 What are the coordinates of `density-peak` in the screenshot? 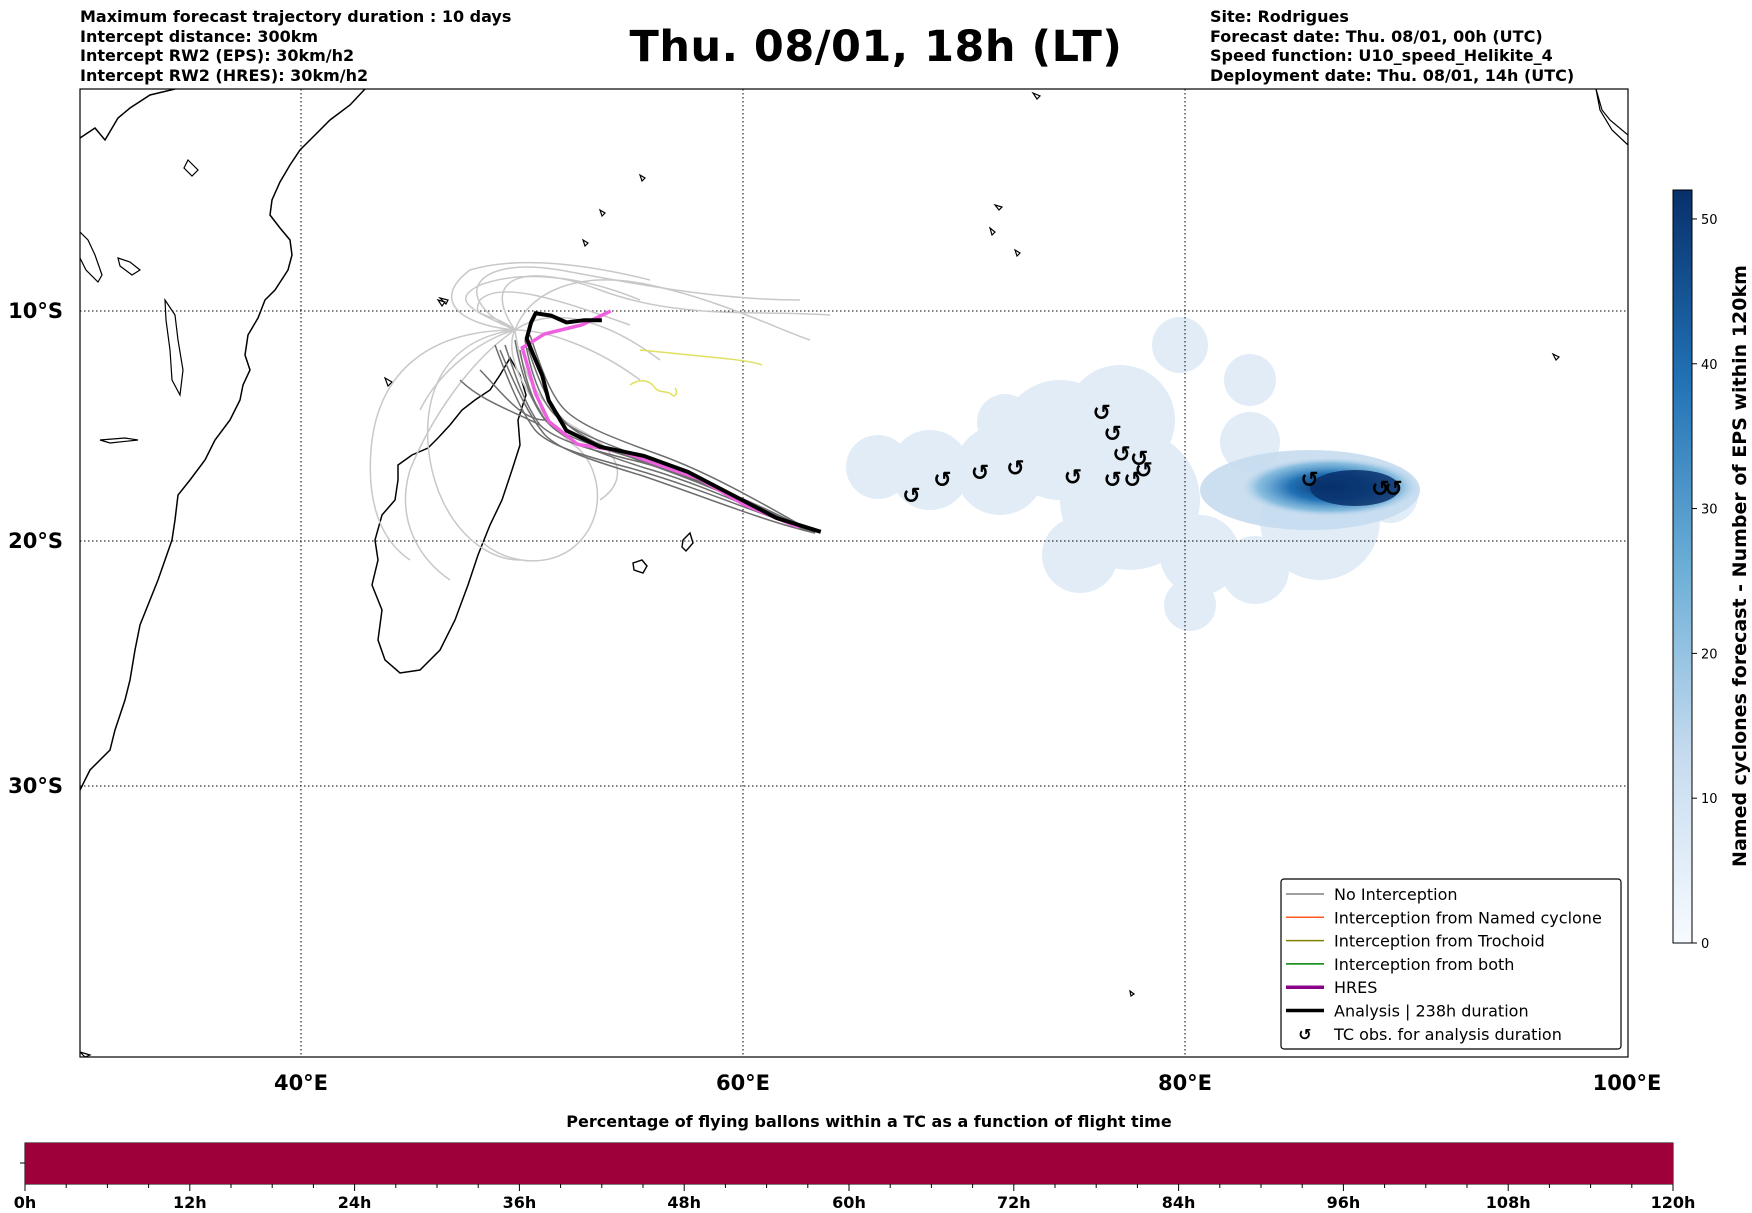 It's located at (1355, 488).